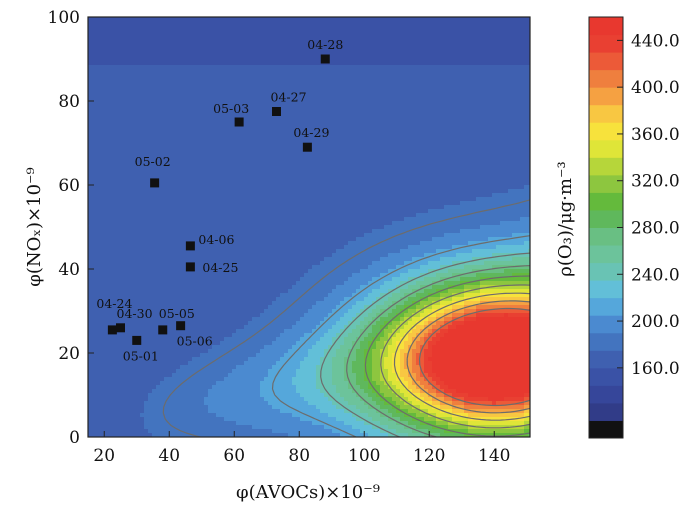 The height and width of the screenshot is (516, 700). What do you see at coordinates (141, 355) in the screenshot?
I see `data-point-label-05-01: 05-01` at bounding box center [141, 355].